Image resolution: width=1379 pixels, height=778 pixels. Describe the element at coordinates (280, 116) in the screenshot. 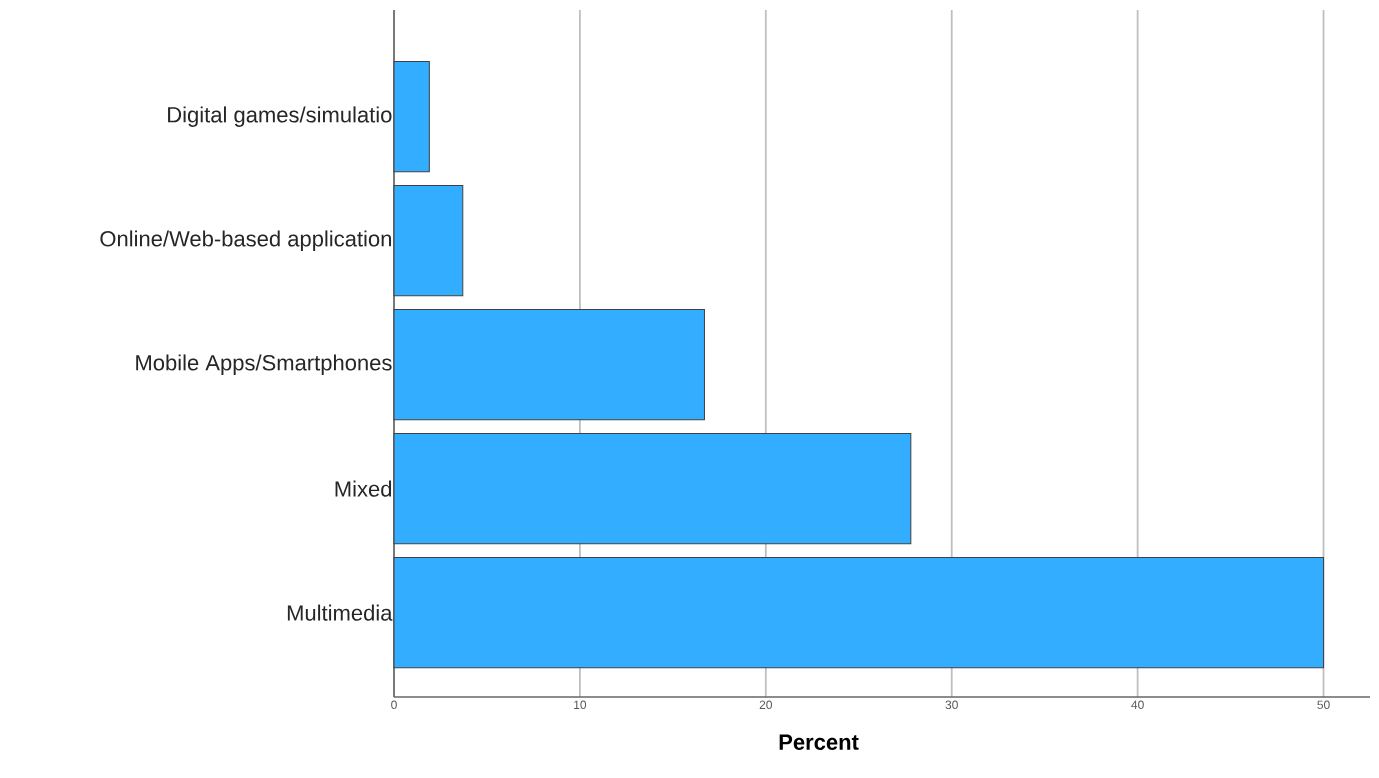

I see `y-tick-label: Digital games/simulatio` at that location.